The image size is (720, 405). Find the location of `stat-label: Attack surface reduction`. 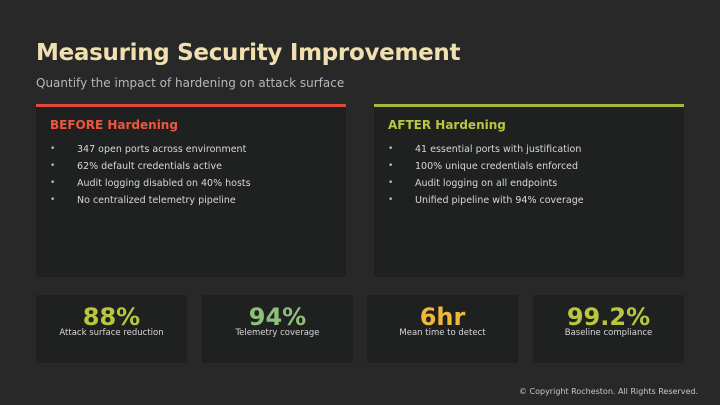

stat-label: Attack surface reduction is located at coordinates (111, 333).